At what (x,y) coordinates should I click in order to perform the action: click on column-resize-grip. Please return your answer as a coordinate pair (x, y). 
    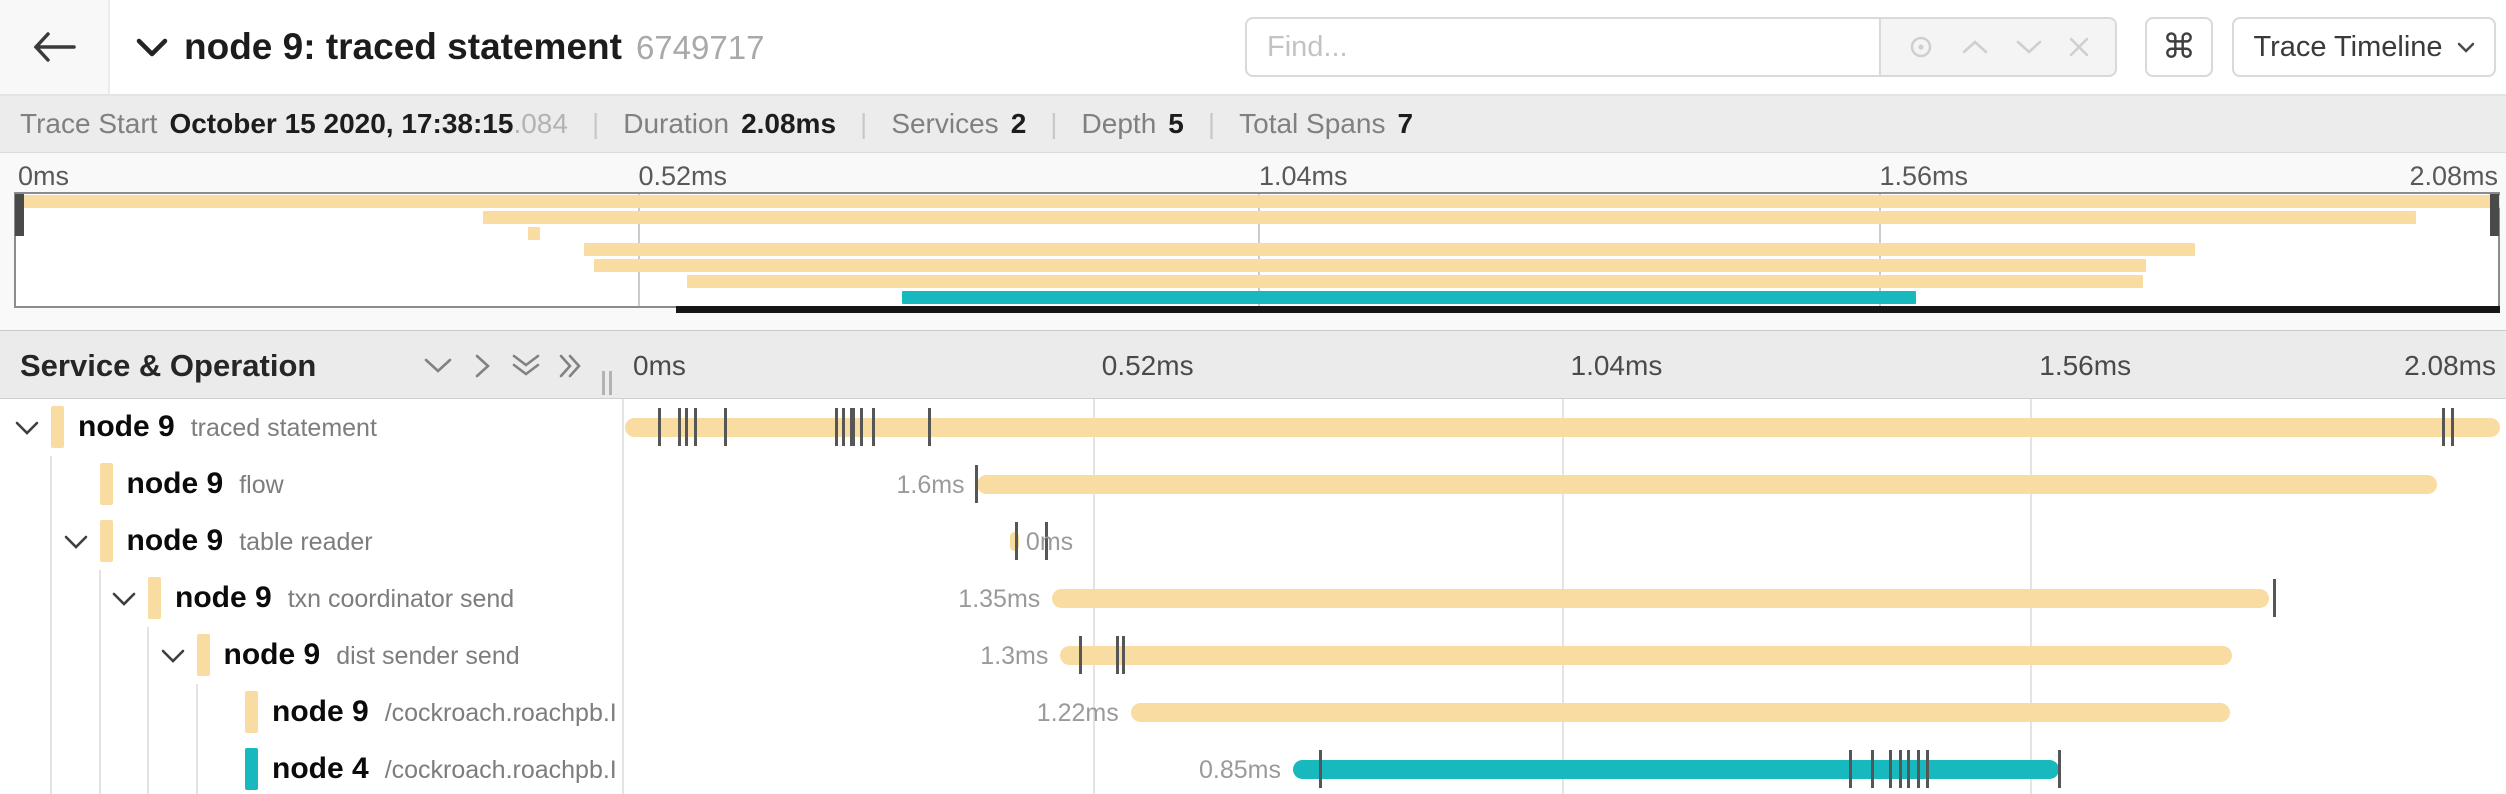
    Looking at the image, I should click on (609, 383).